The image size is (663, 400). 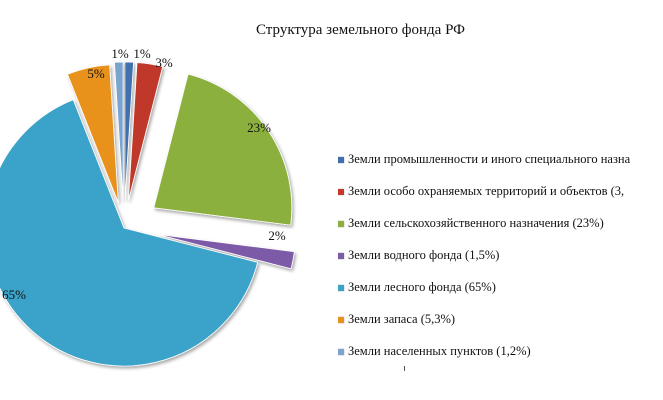 What do you see at coordinates (341, 192) in the screenshot?
I see `legend-swatch-protected` at bounding box center [341, 192].